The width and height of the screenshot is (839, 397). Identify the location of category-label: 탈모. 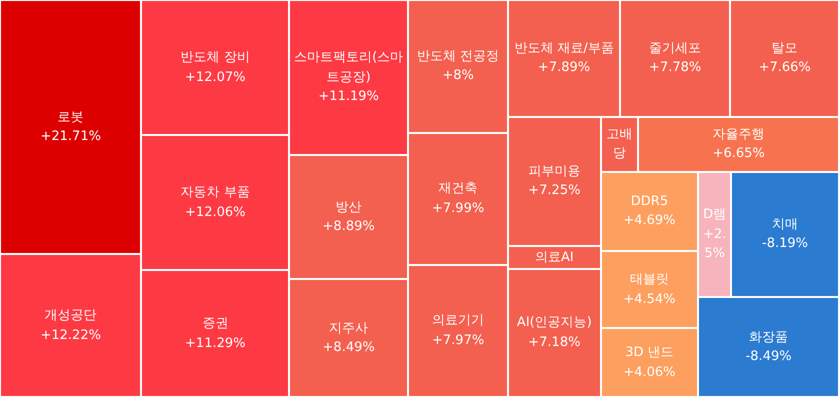
(785, 49).